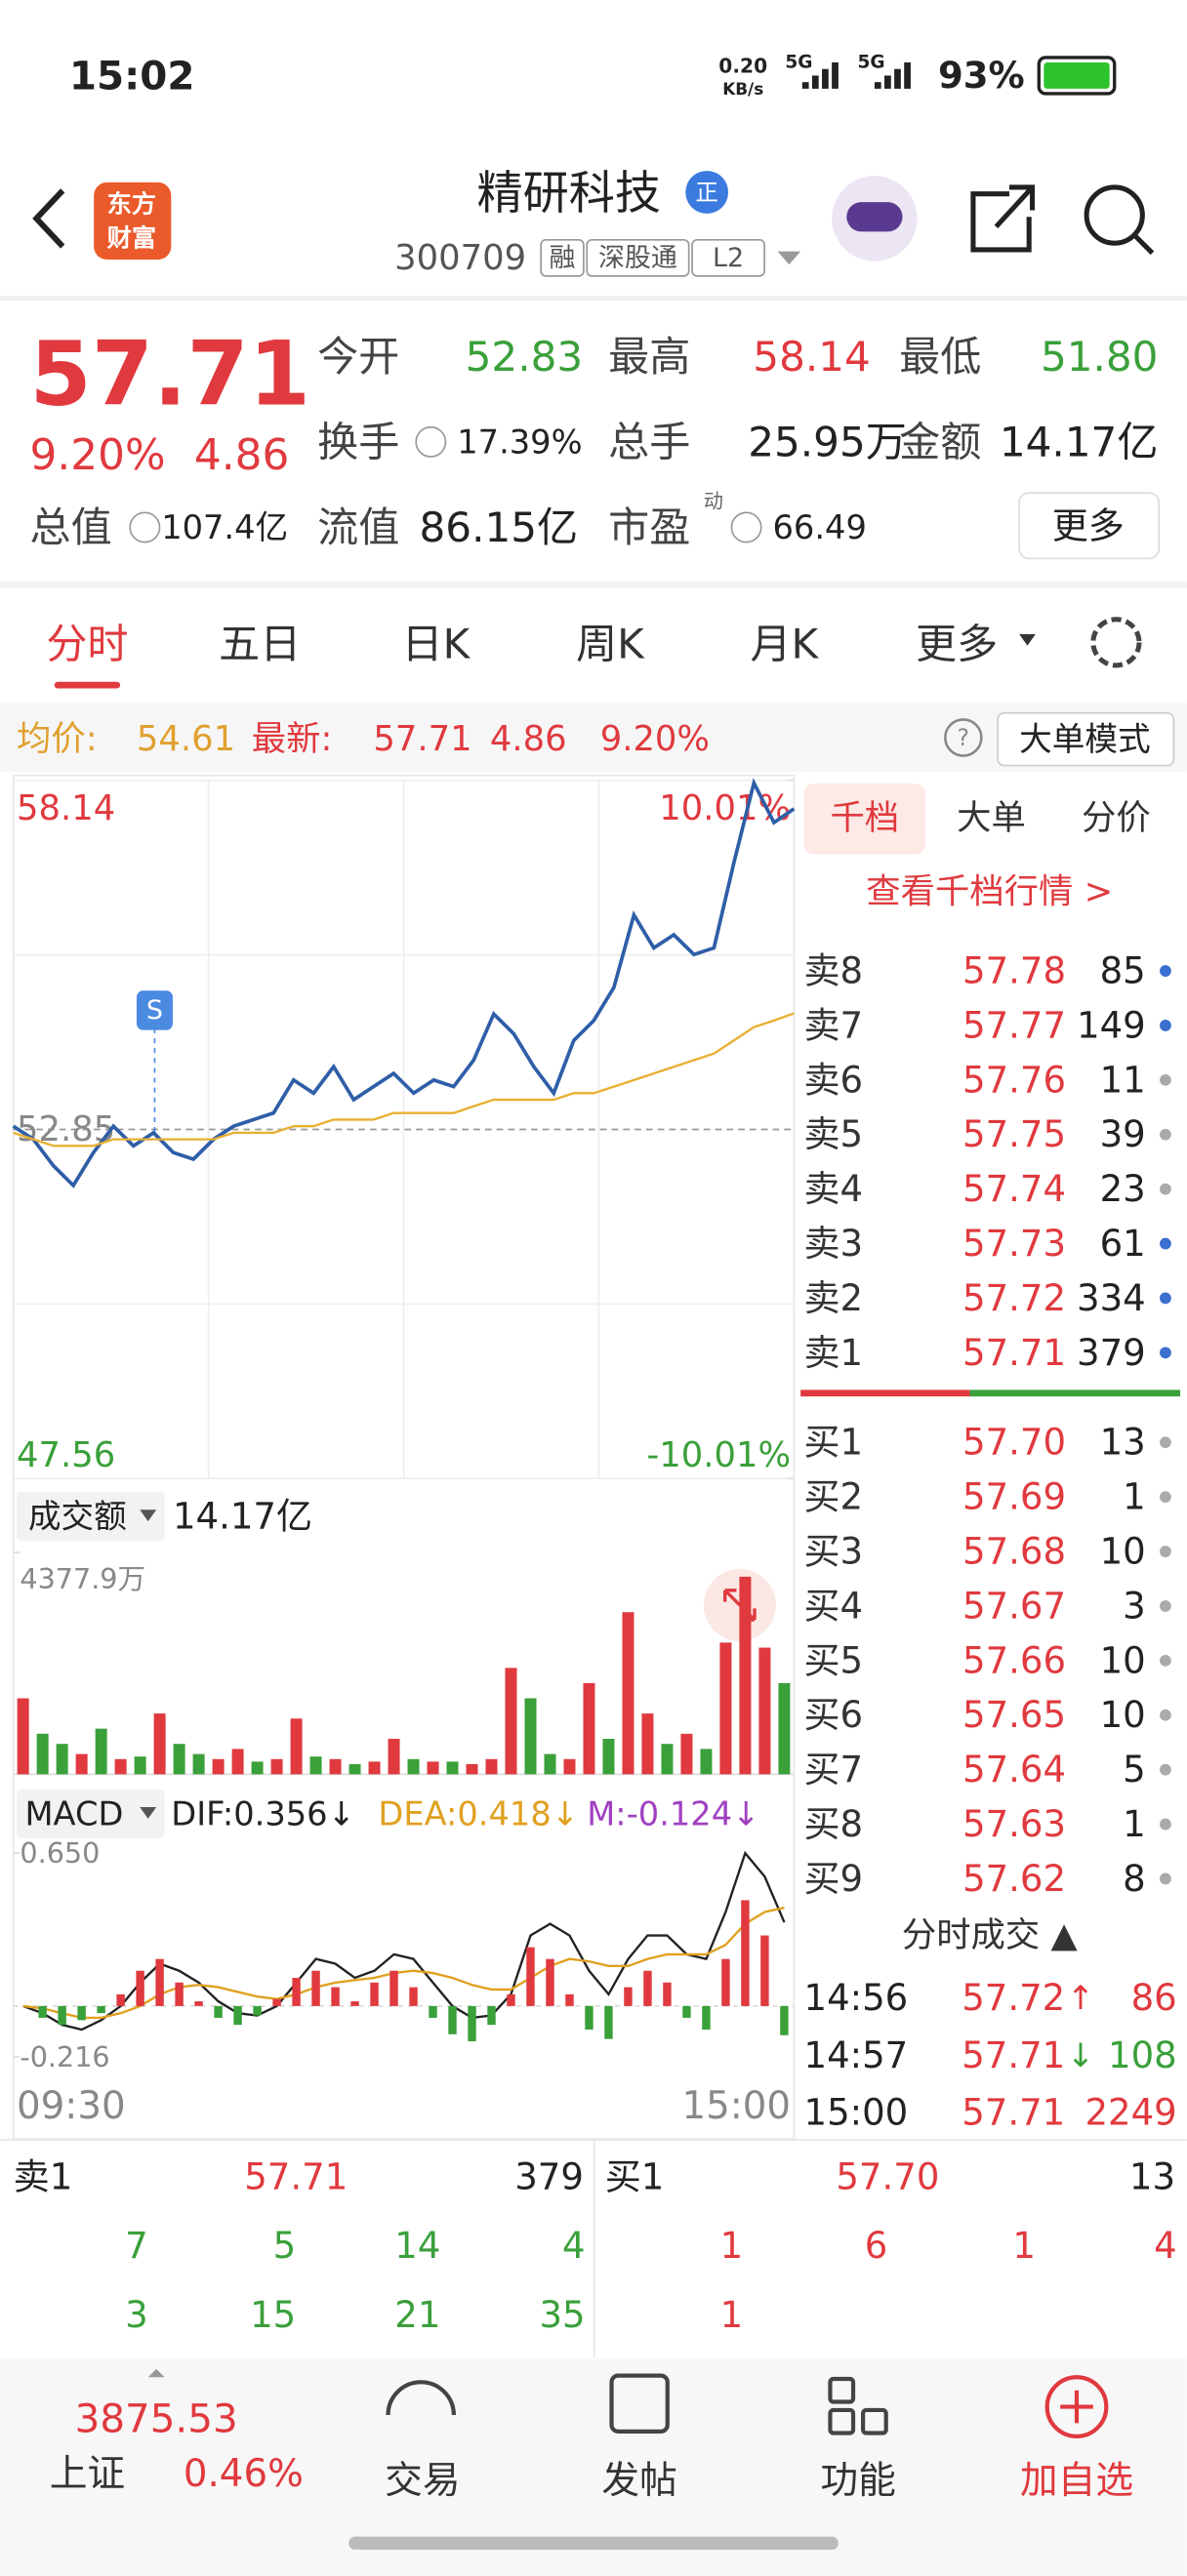  I want to click on logo, so click(133, 221).